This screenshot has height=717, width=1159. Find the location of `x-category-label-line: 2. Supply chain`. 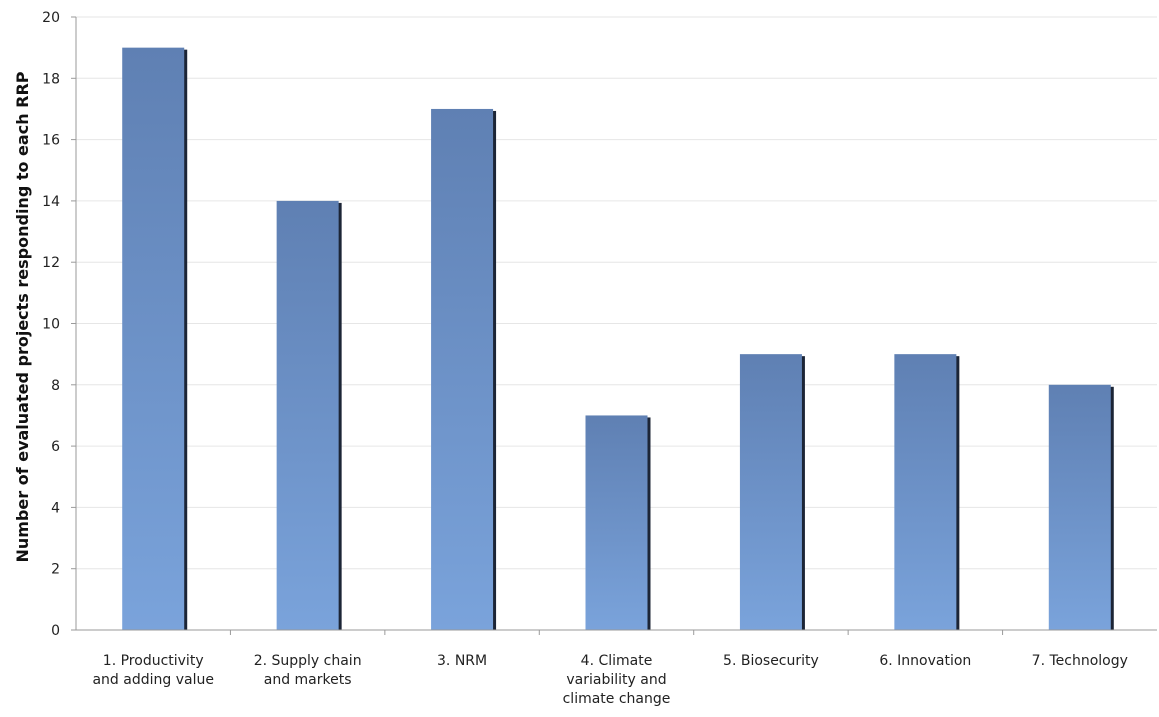

x-category-label-line: 2. Supply chain is located at coordinates (308, 661).